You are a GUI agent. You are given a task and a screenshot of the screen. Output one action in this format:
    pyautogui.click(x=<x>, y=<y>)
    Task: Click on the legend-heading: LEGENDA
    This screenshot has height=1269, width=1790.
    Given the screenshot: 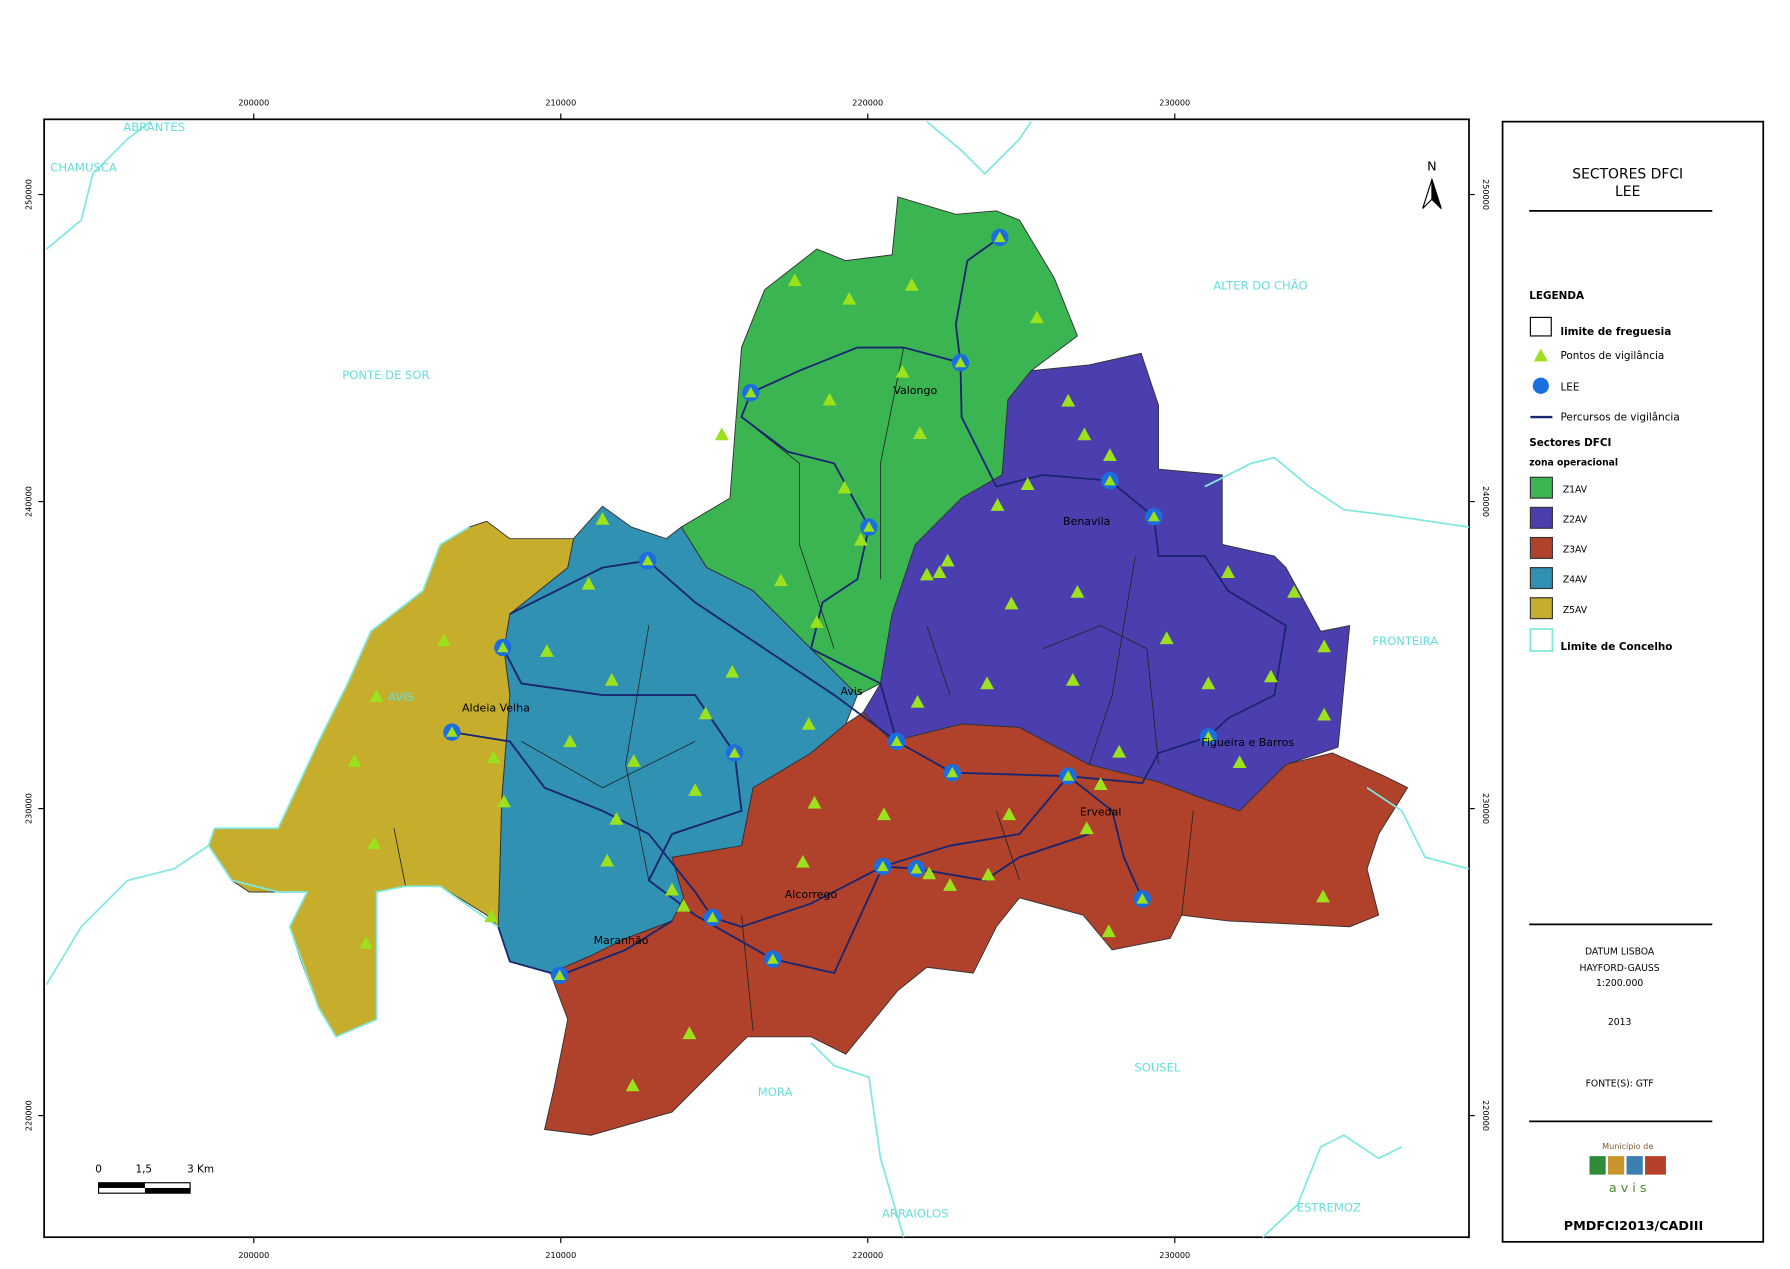 What is the action you would take?
    pyautogui.click(x=1556, y=296)
    